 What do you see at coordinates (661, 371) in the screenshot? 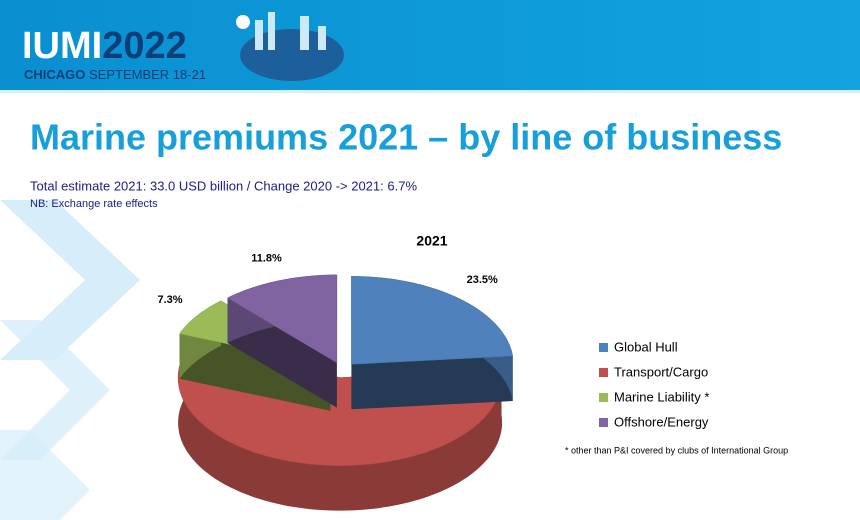
I see `legend-label: Transport/Cargo` at bounding box center [661, 371].